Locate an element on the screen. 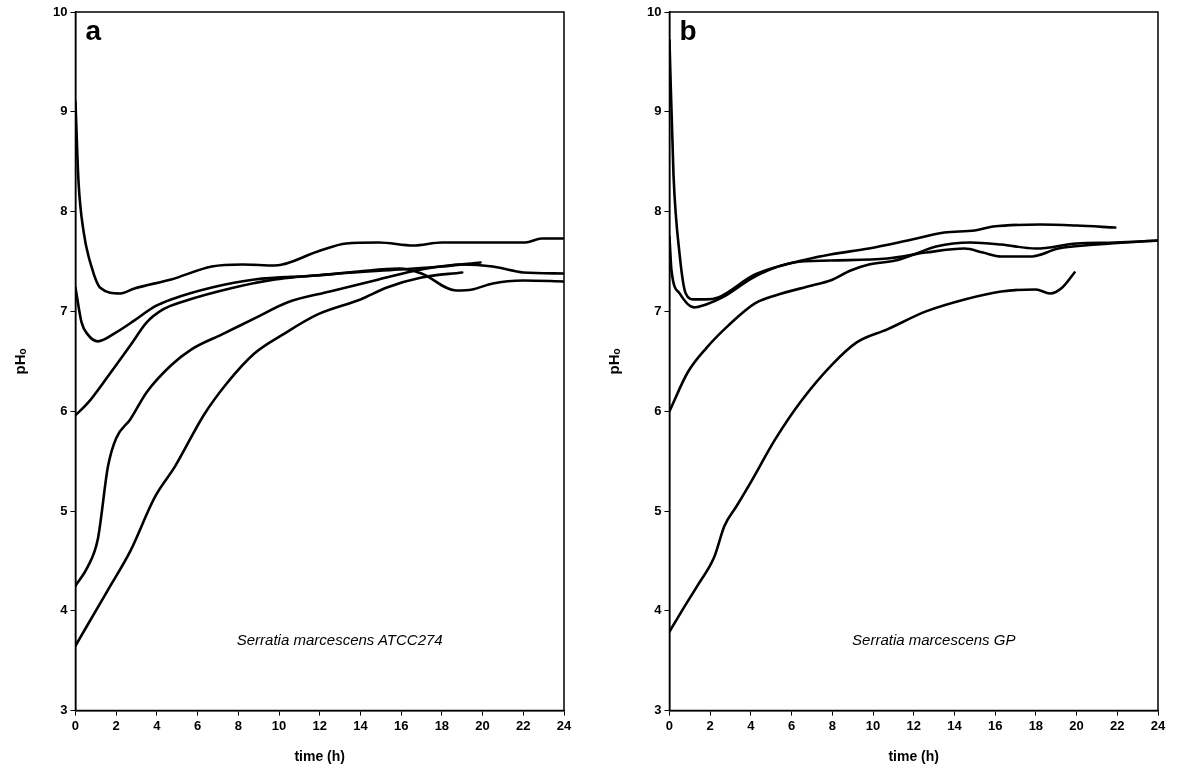 The height and width of the screenshot is (780, 1189). annotation: Serratia marcescens ATCC274 is located at coordinates (339, 639).